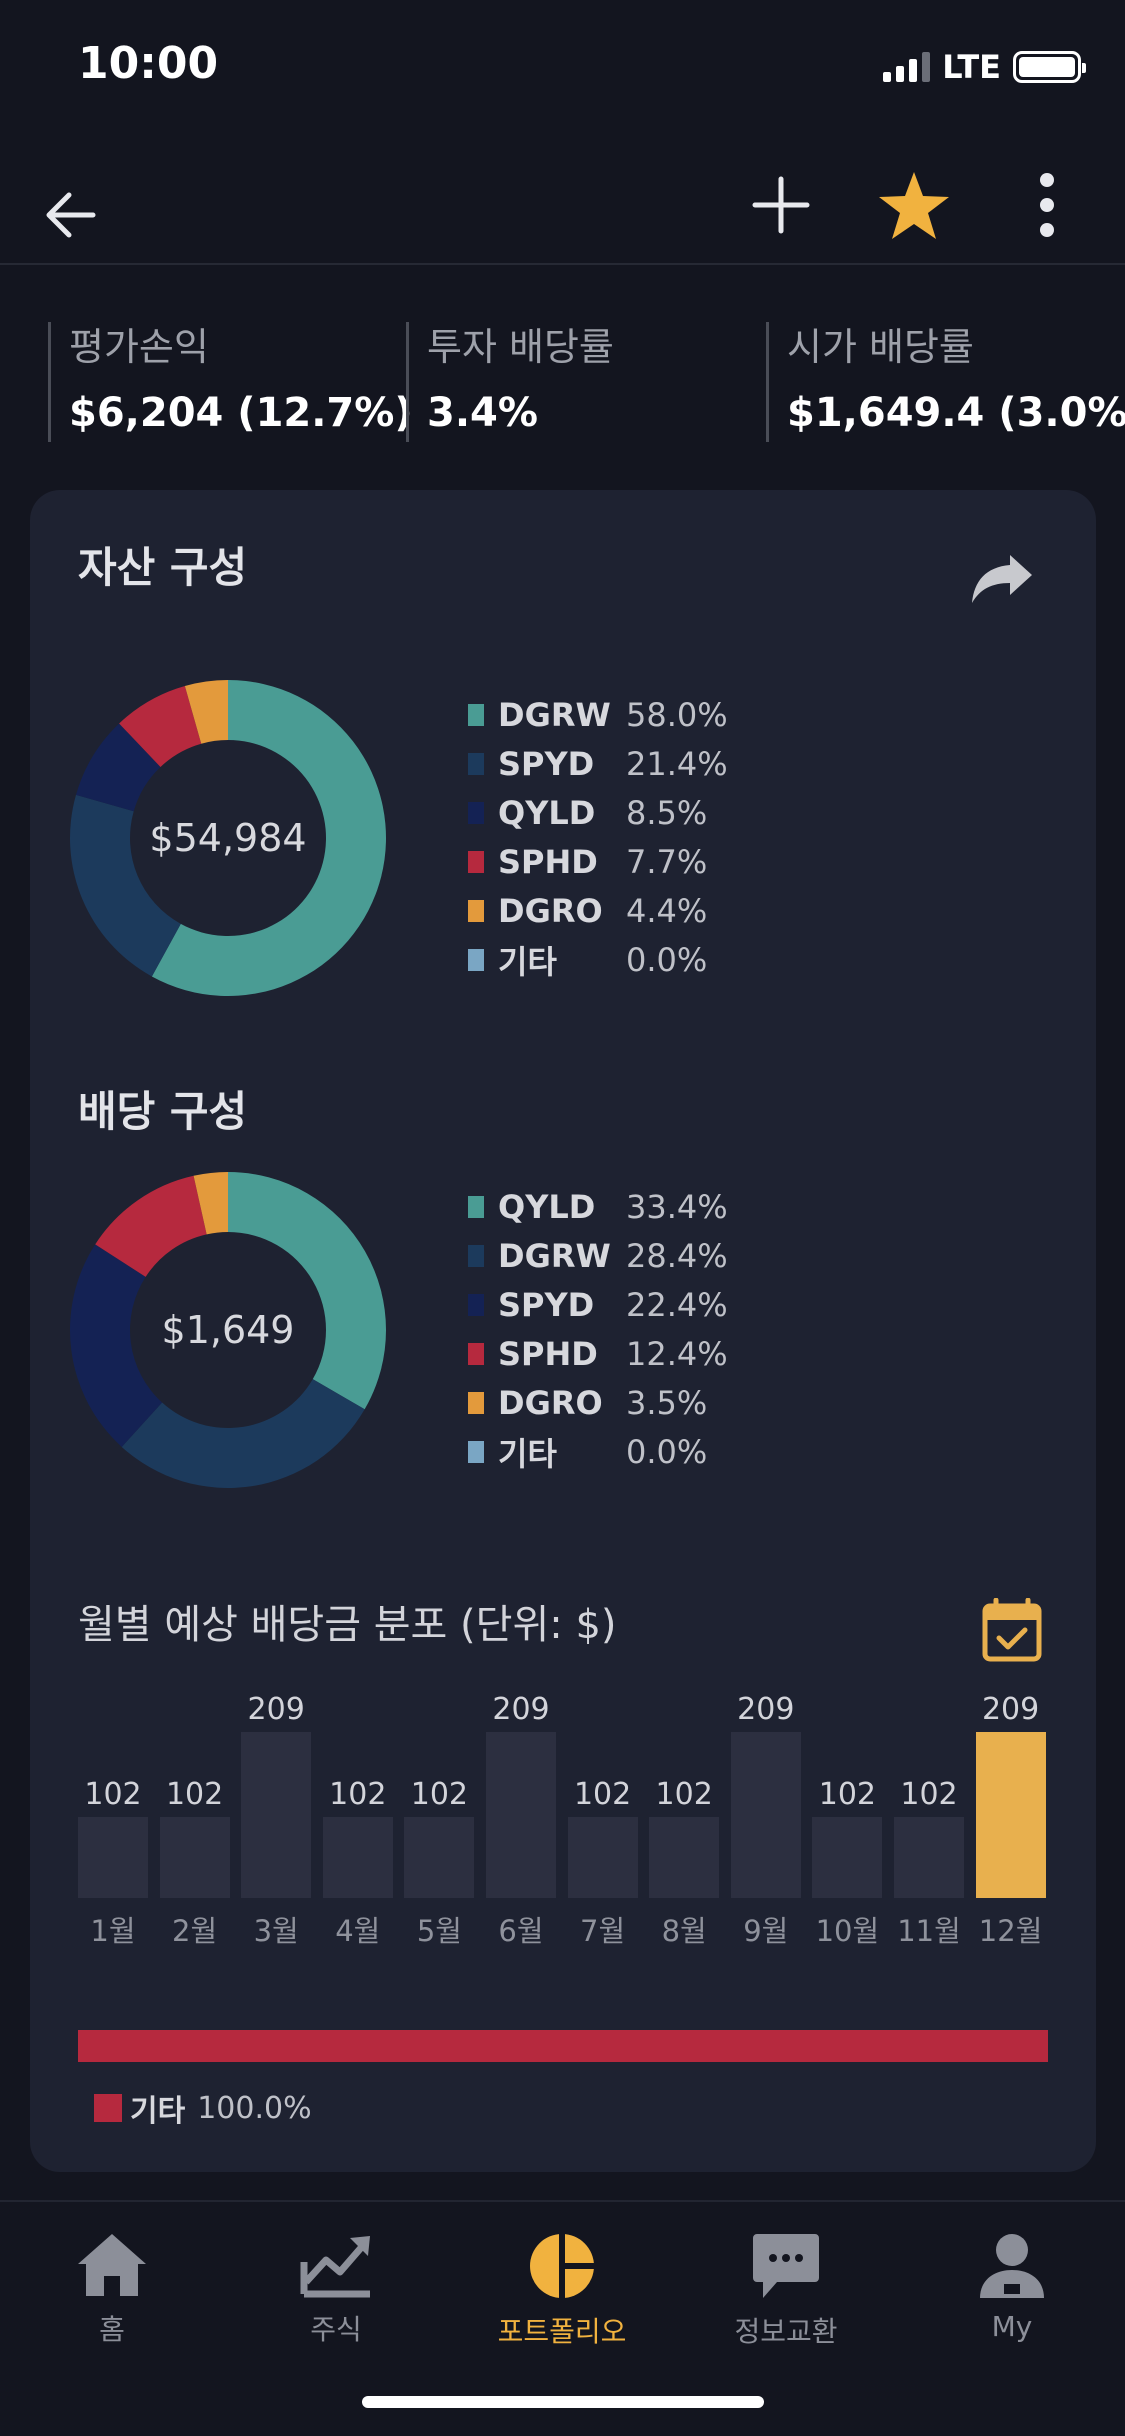 The image size is (1125, 2436). I want to click on calendar-icon, so click(1012, 1631).